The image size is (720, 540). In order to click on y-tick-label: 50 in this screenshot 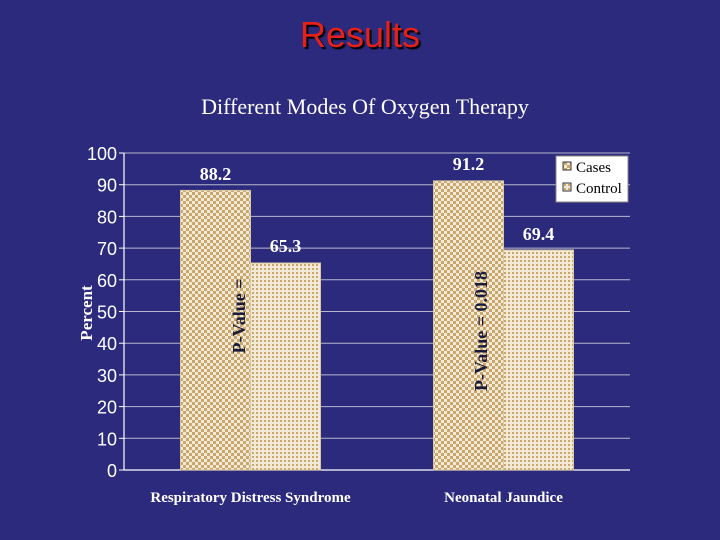, I will do `click(107, 313)`.